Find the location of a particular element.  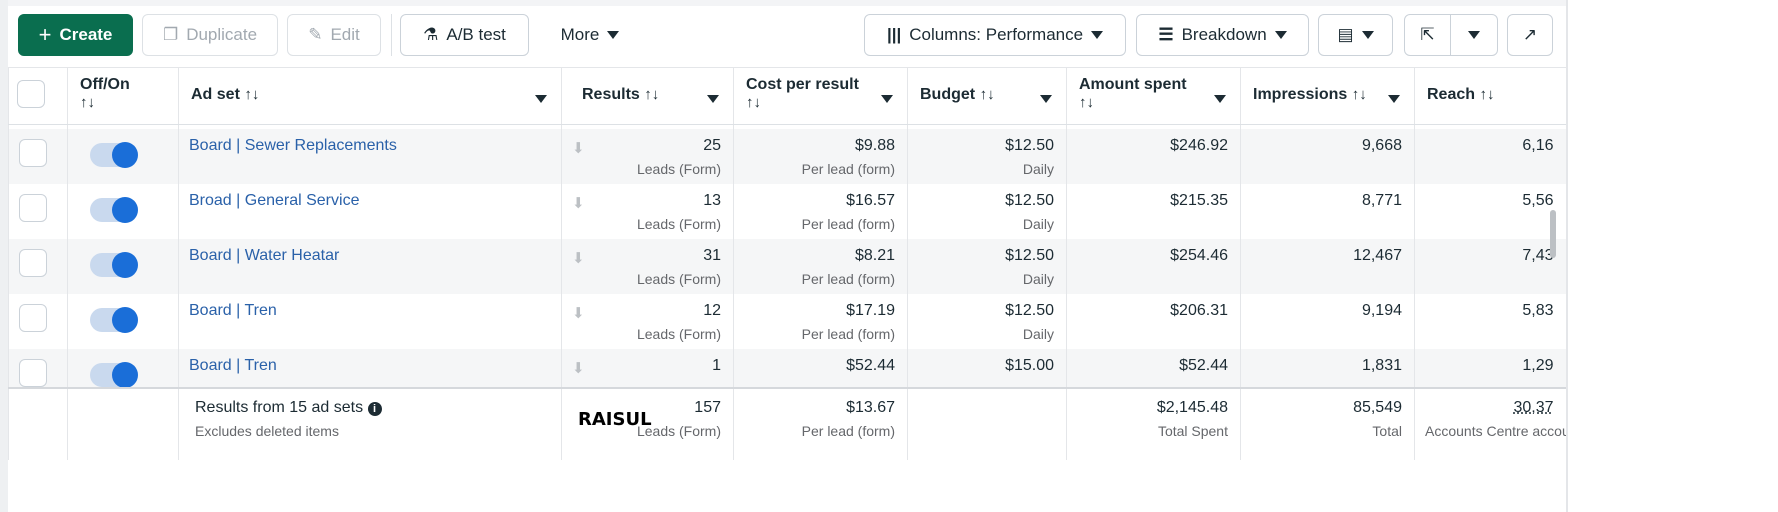

header-off-on: Off/On ↑↓ is located at coordinates (123, 96).